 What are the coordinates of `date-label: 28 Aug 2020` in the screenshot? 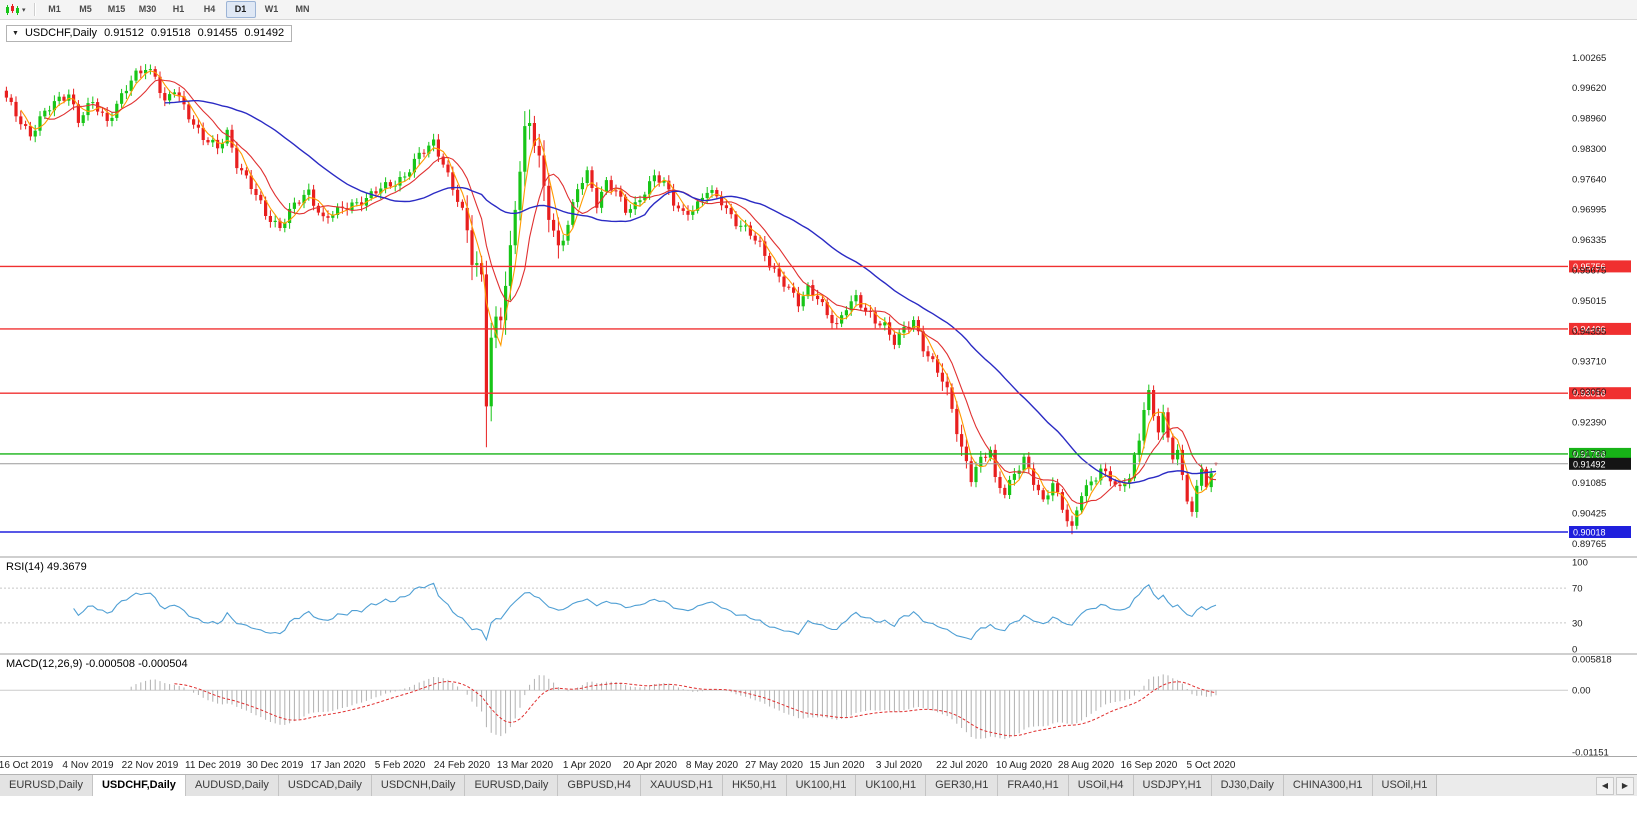 It's located at (1086, 765).